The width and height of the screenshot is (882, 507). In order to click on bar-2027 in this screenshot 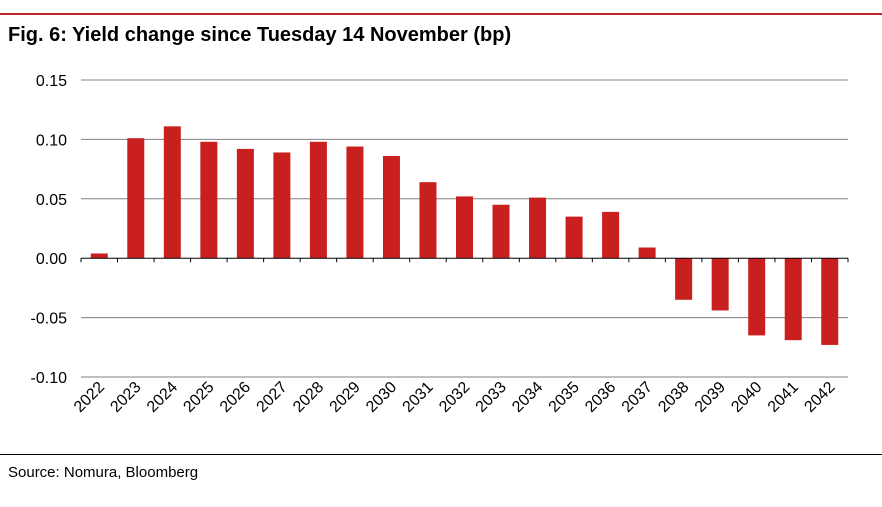, I will do `click(282, 205)`.